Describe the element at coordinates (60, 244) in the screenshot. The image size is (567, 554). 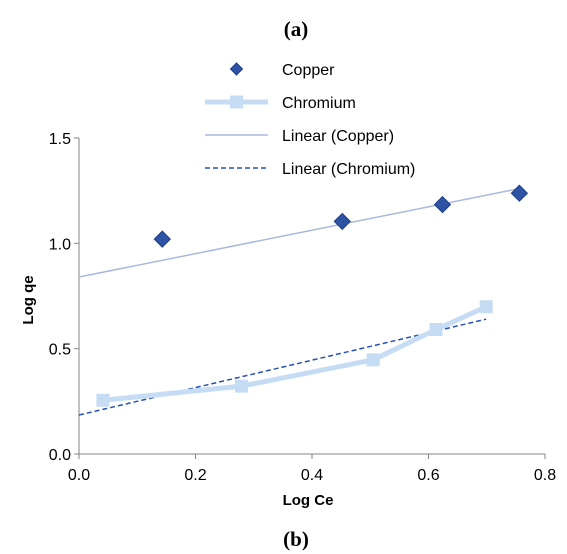
I see `y-tick-label: 1.0` at that location.